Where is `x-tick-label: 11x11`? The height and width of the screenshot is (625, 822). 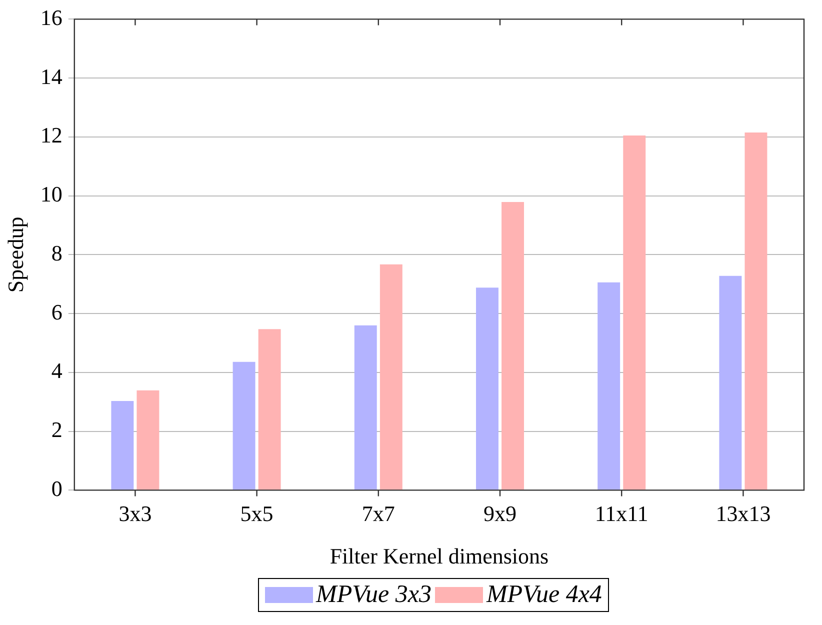 x-tick-label: 11x11 is located at coordinates (621, 513).